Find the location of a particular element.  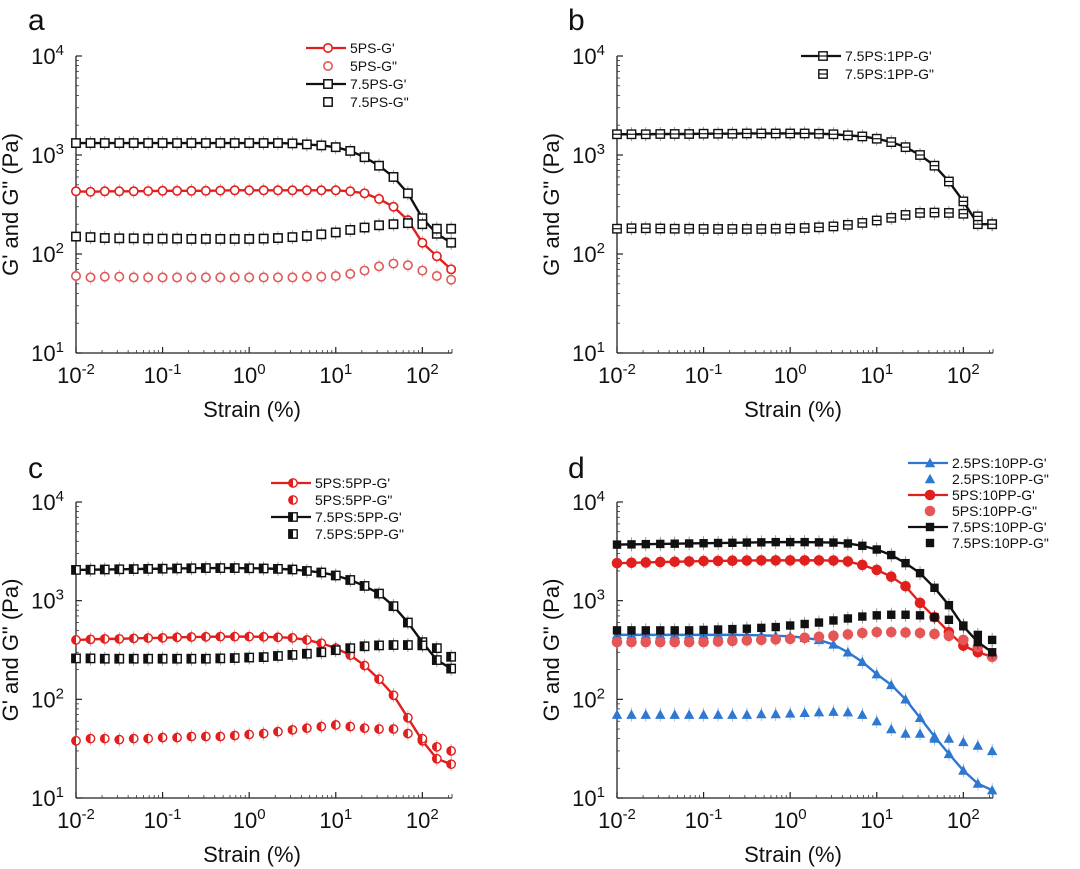

legend-item: 7.5PS:5PP-G' is located at coordinates (336, 517).